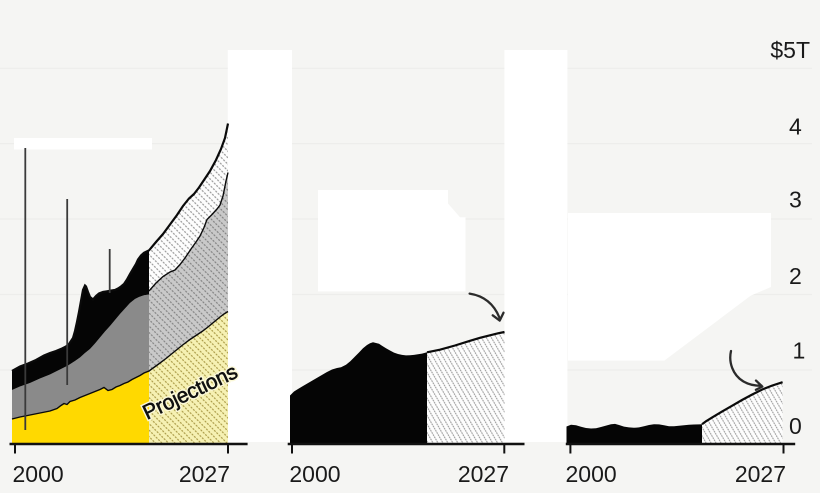 The width and height of the screenshot is (820, 493). I want to click on svg-text: $5T, so click(790, 50).